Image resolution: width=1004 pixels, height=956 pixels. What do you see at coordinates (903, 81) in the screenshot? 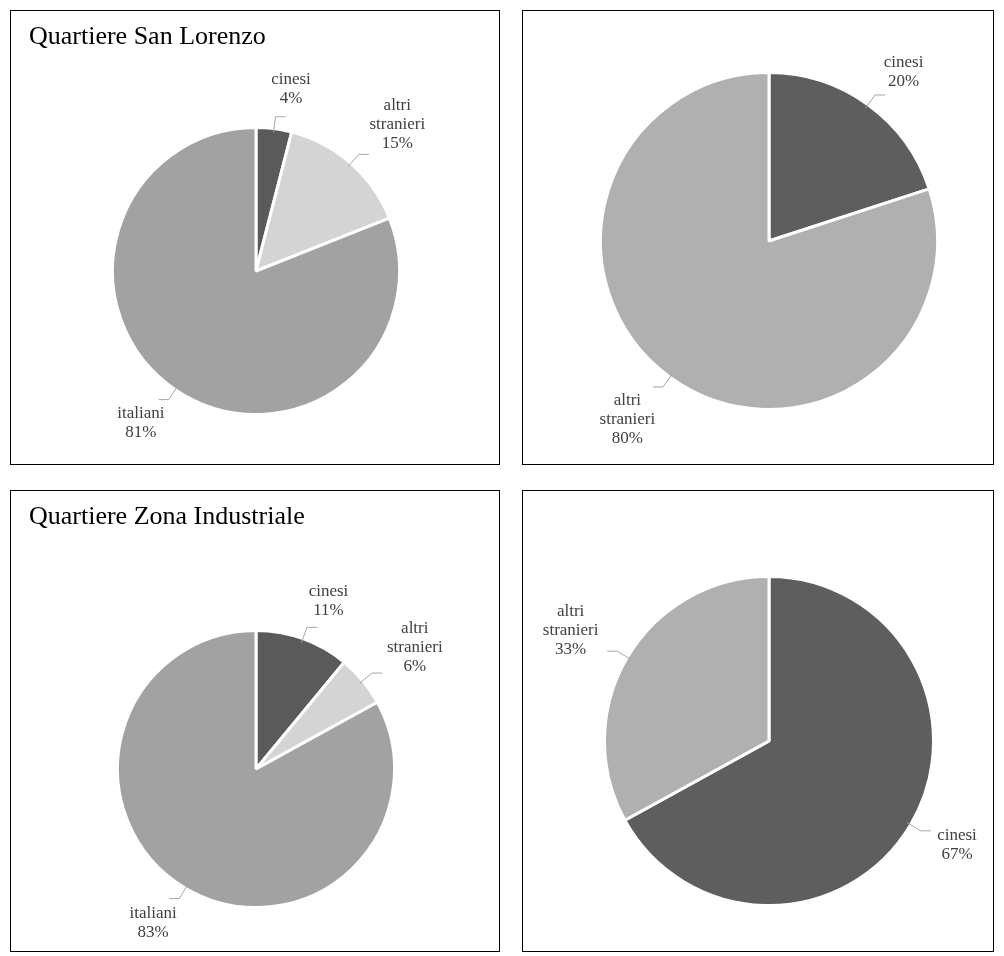
I see `data-label: 20%` at bounding box center [903, 81].